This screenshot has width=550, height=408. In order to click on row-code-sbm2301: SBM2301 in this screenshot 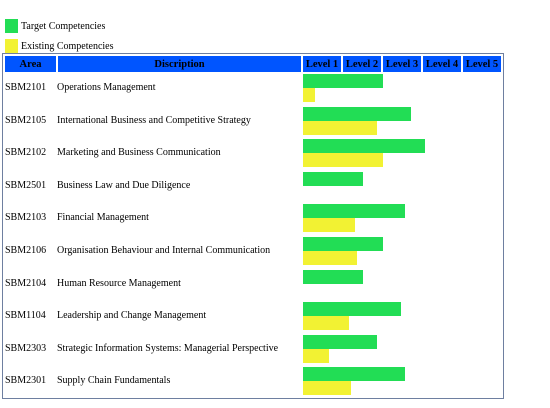, I will do `click(26, 381)`.